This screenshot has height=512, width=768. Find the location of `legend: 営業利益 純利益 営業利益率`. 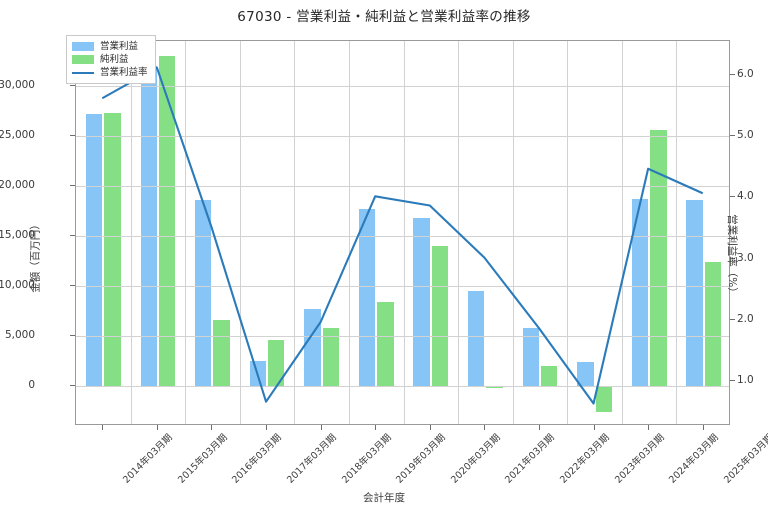

legend: 営業利益 純利益 営業利益率 is located at coordinates (111, 59).